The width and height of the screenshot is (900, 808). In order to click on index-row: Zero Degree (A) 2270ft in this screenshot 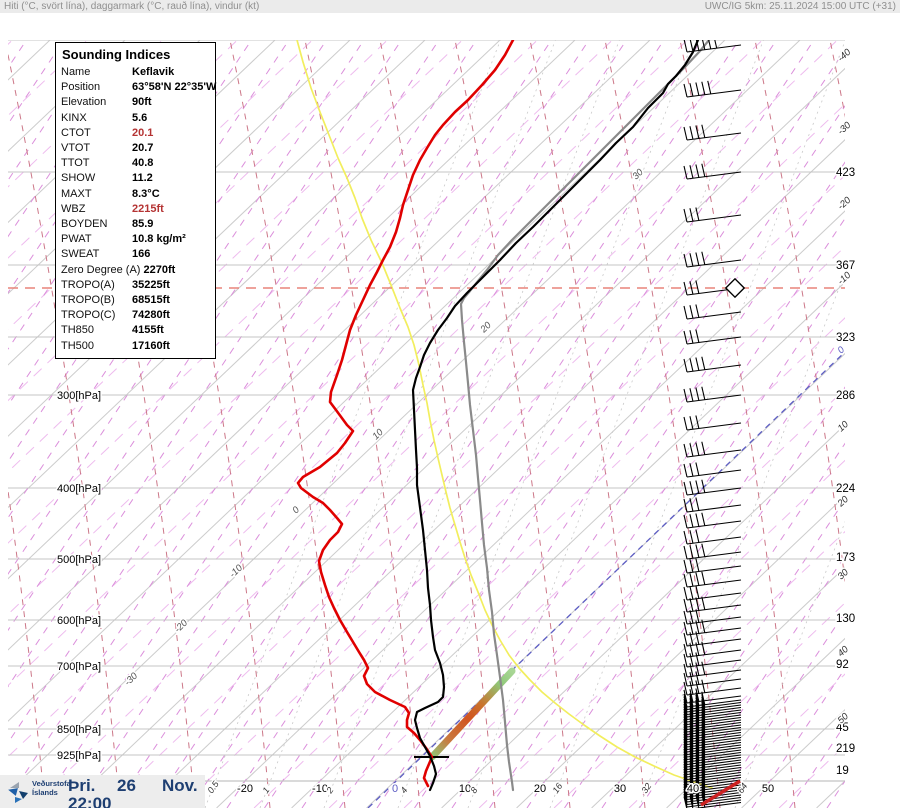, I will do `click(118, 269)`.